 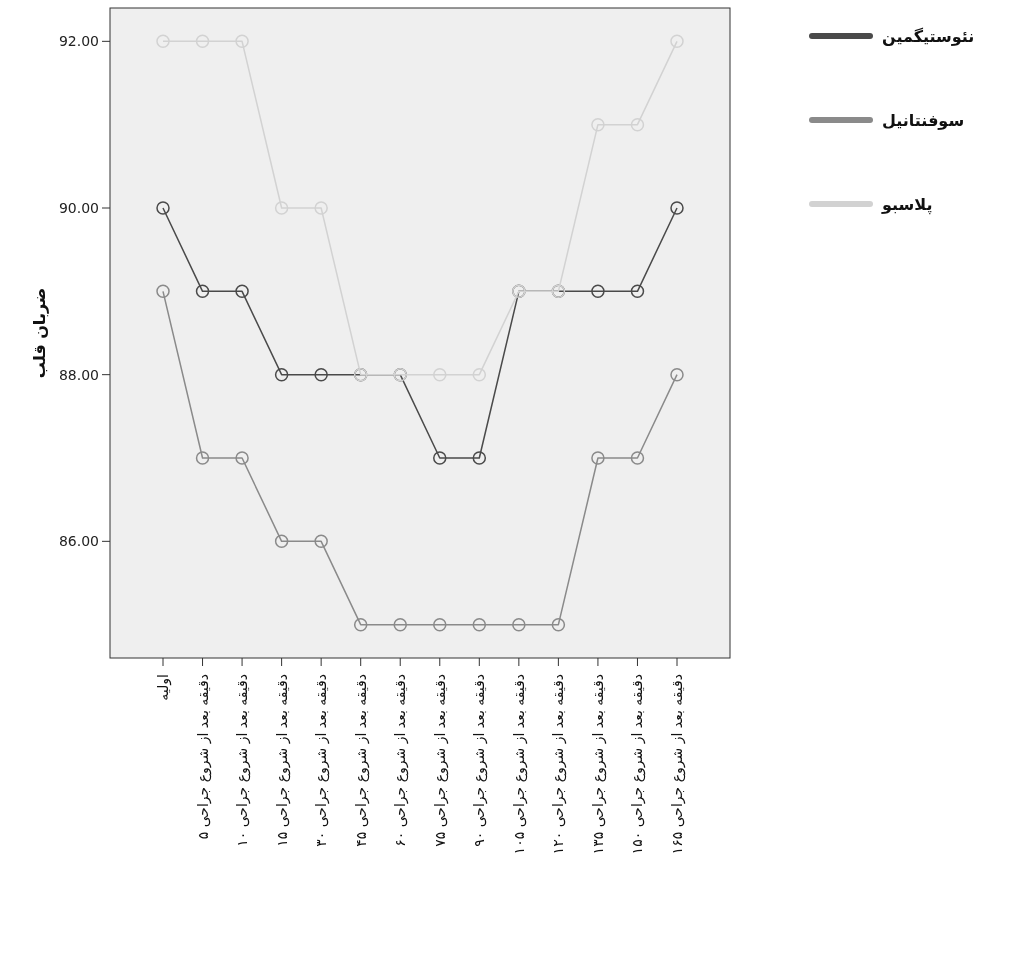 I want to click on x-tick-label: ۱۵۰ دقیقه بعد از شروع جراحی, so click(x=638, y=764).